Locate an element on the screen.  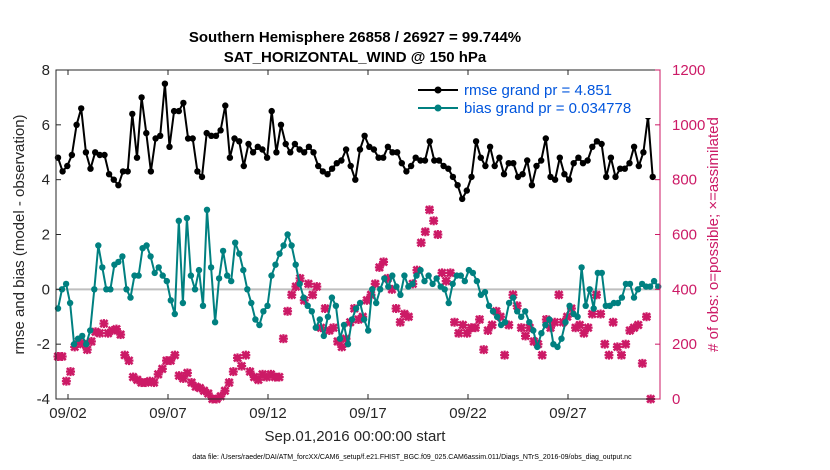
x-tick-label: 09/17 is located at coordinates (368, 413).